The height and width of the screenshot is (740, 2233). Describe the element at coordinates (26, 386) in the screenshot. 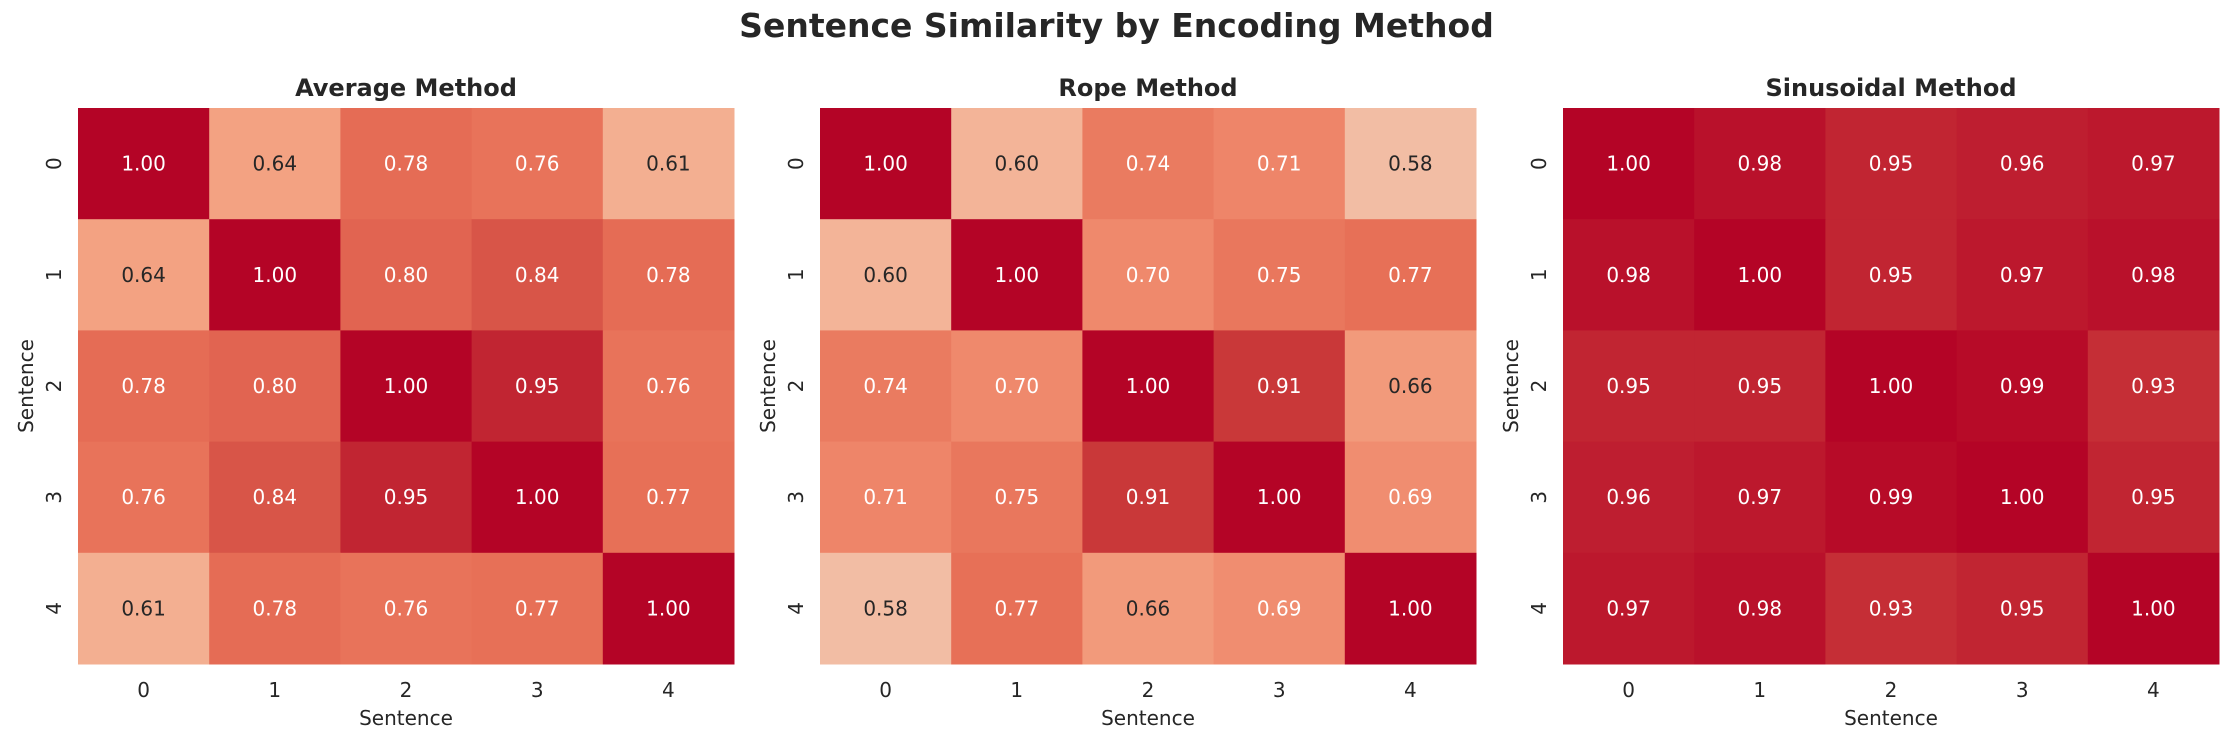

I see `y-axis-label: Sentence` at that location.